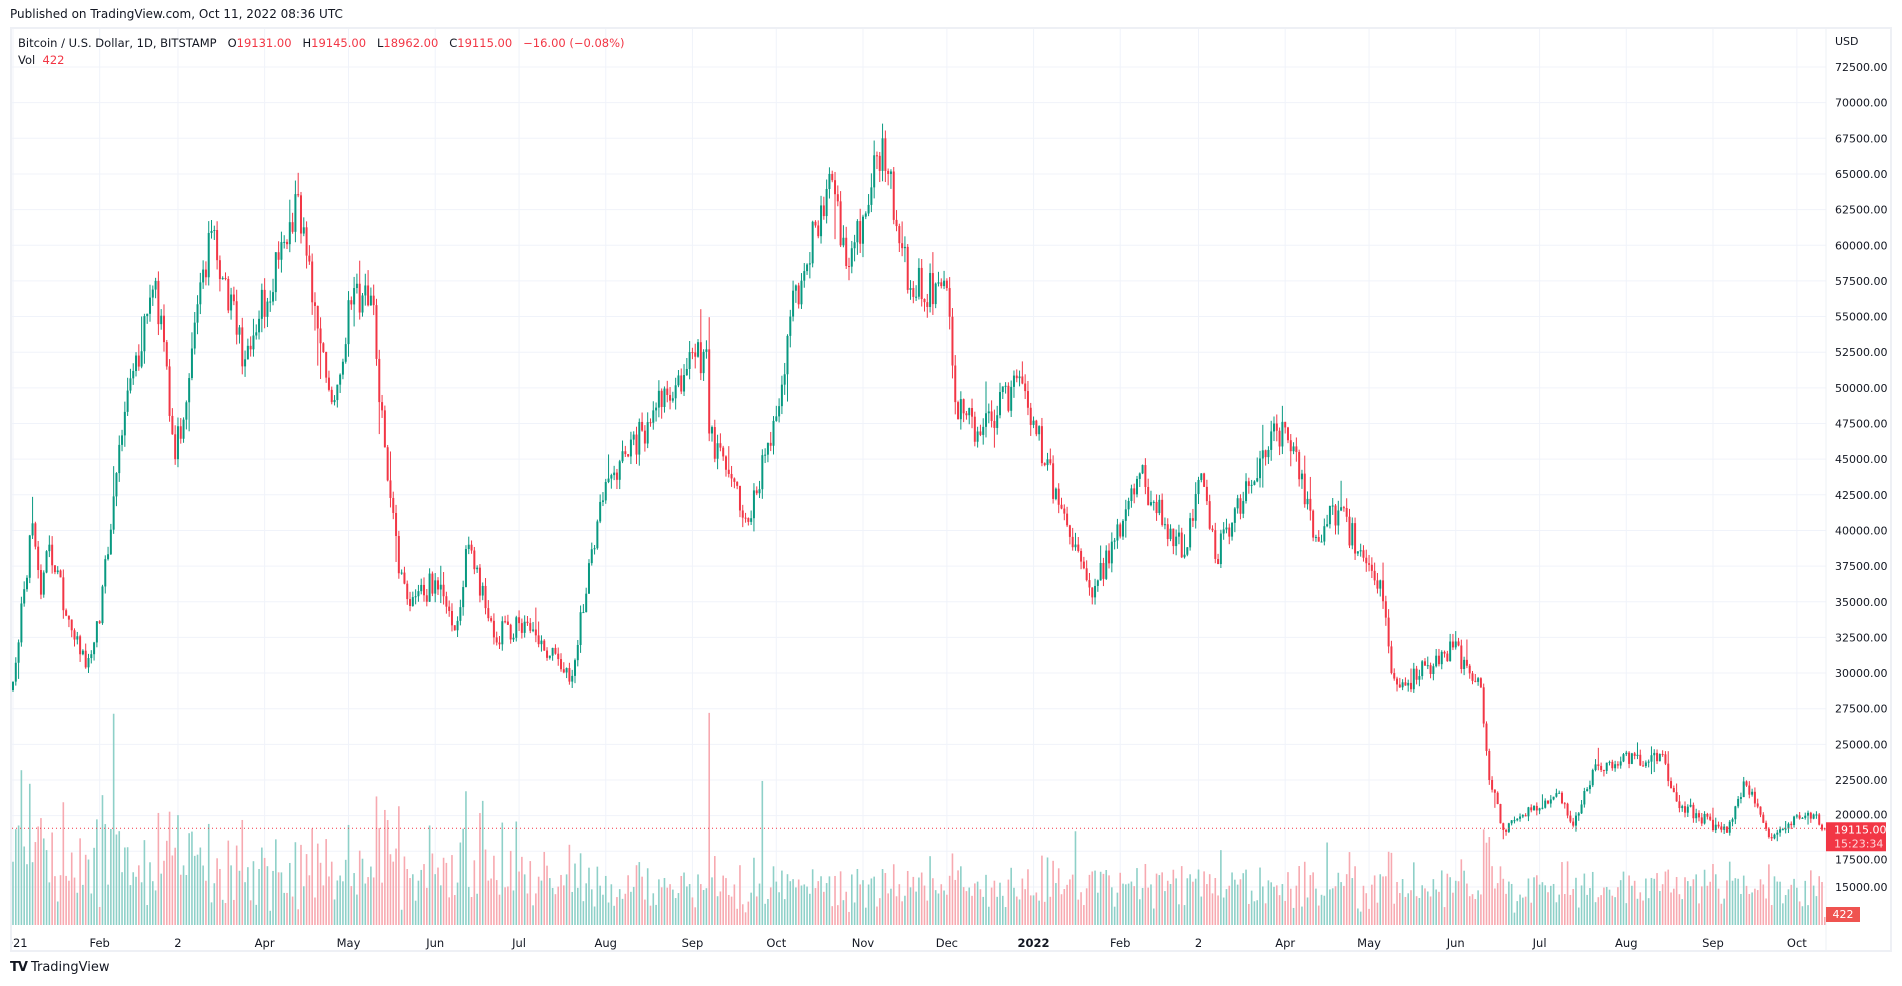 The height and width of the screenshot is (986, 1902). Describe the element at coordinates (59, 967) in the screenshot. I see `tradingview-logo: TV TradingView` at that location.